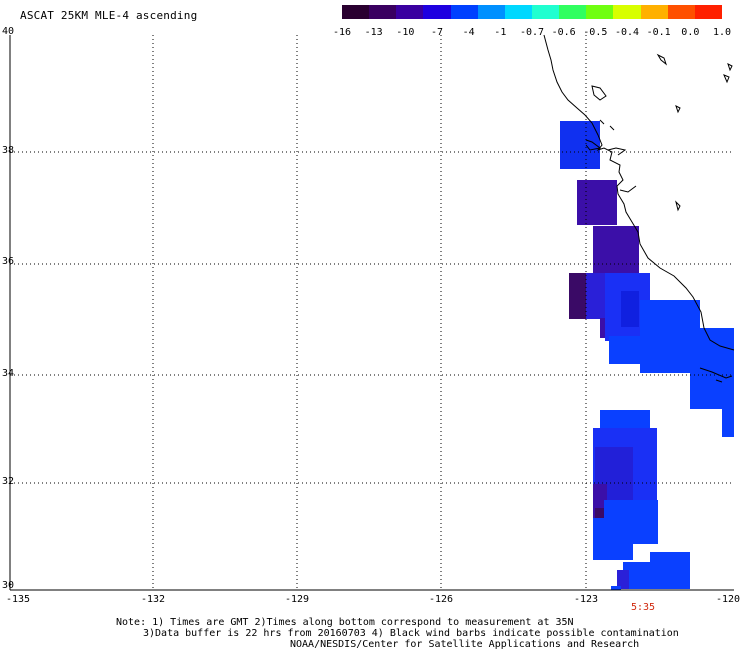 The width and height of the screenshot is (740, 650). What do you see at coordinates (690, 32) in the screenshot?
I see `color-scale-label: 0.0` at bounding box center [690, 32].